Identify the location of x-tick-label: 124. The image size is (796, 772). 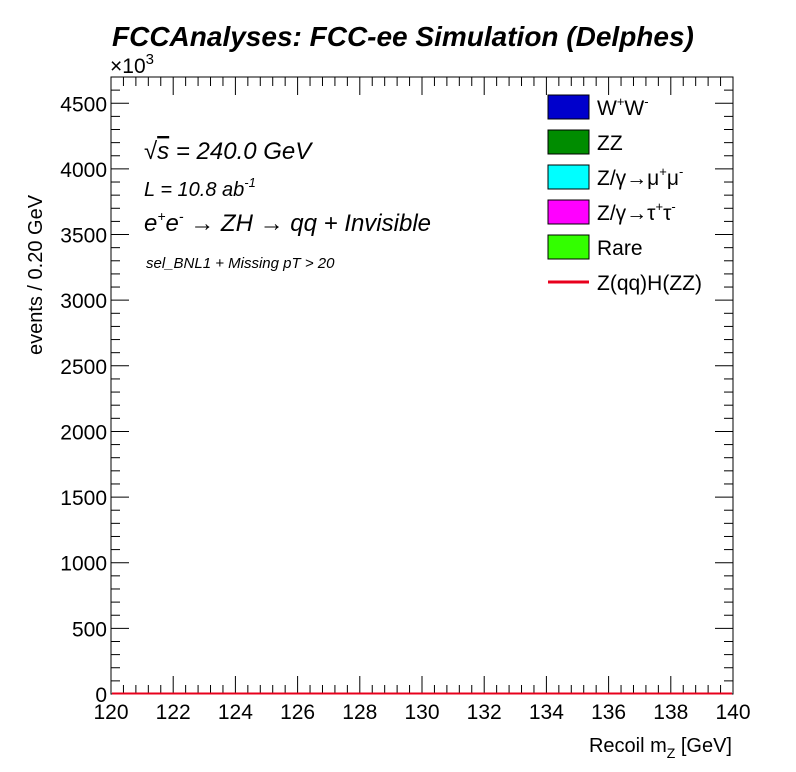
(235, 712).